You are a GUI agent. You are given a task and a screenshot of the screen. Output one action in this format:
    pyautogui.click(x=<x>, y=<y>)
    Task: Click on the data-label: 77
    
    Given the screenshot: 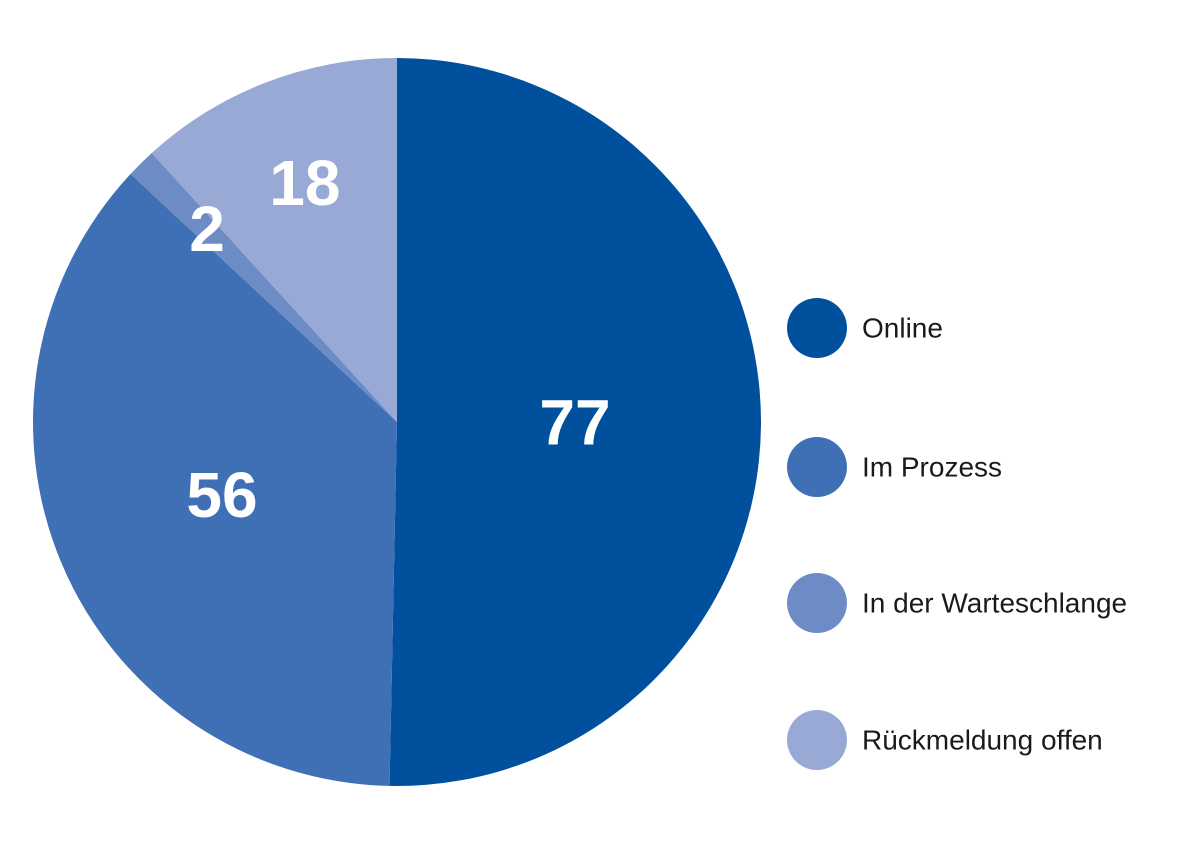 What is the action you would take?
    pyautogui.click(x=574, y=423)
    